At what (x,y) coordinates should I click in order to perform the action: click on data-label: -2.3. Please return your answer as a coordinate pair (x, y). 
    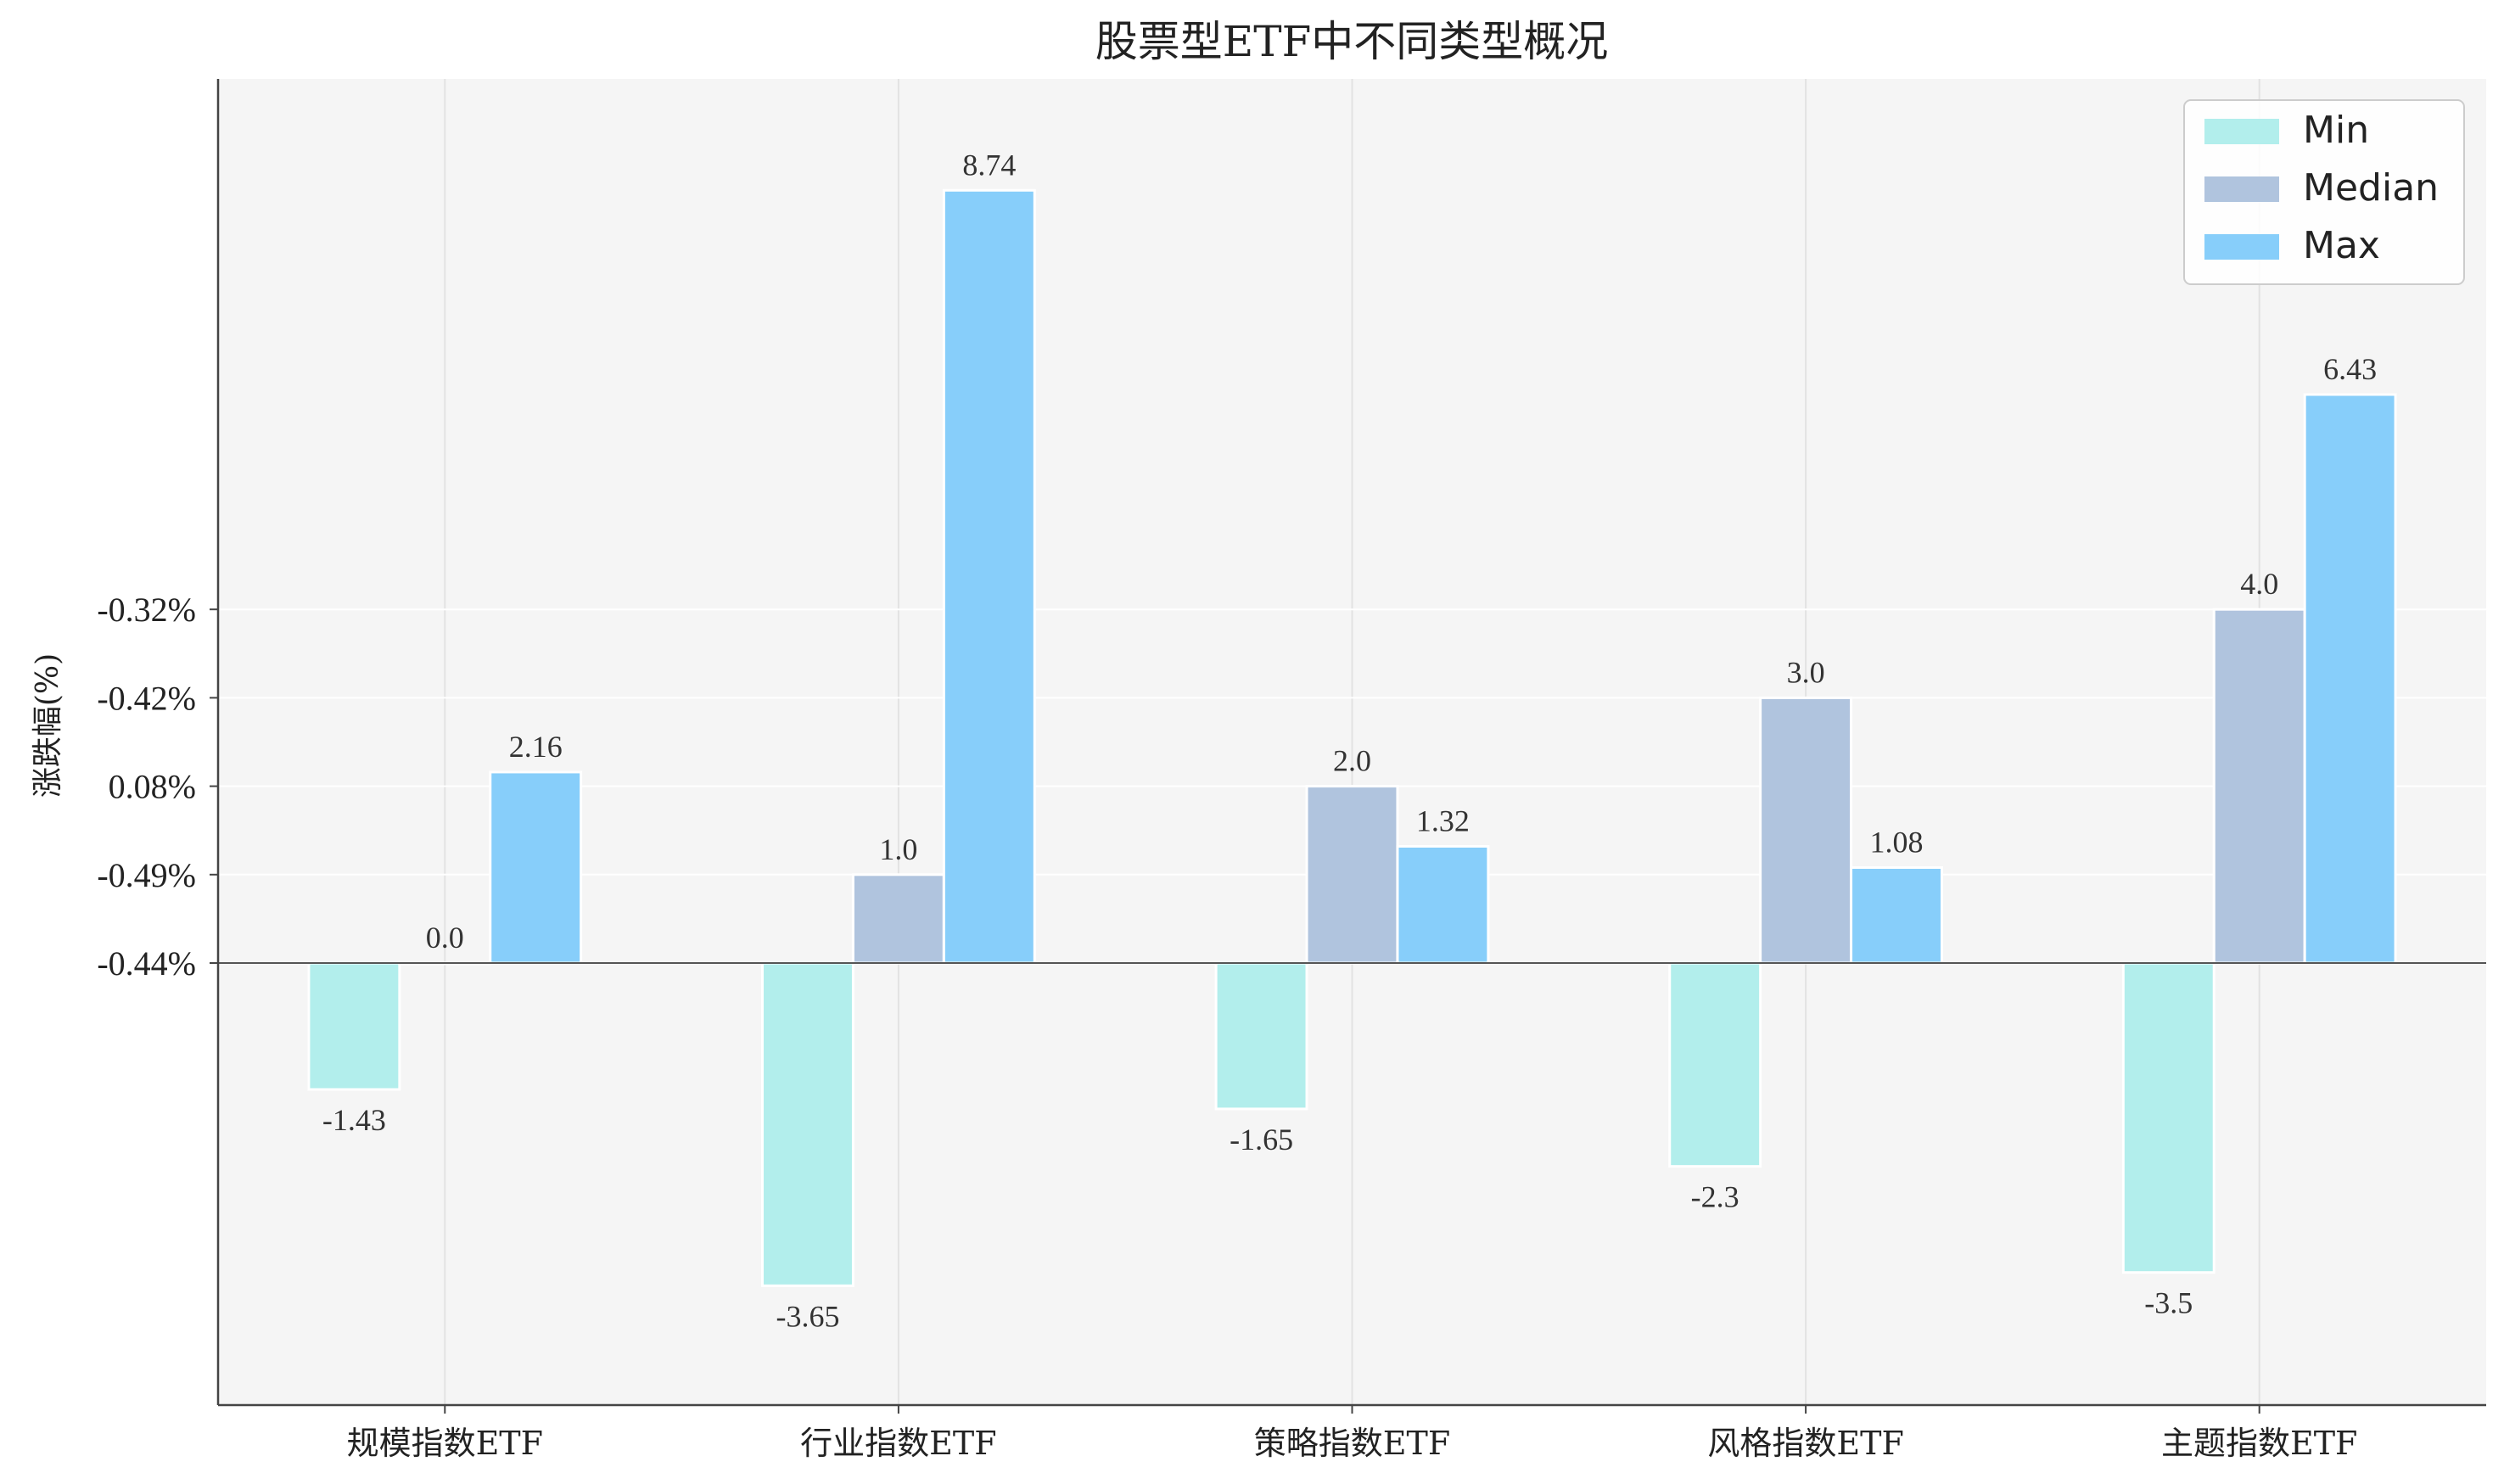
    Looking at the image, I should click on (1715, 1197).